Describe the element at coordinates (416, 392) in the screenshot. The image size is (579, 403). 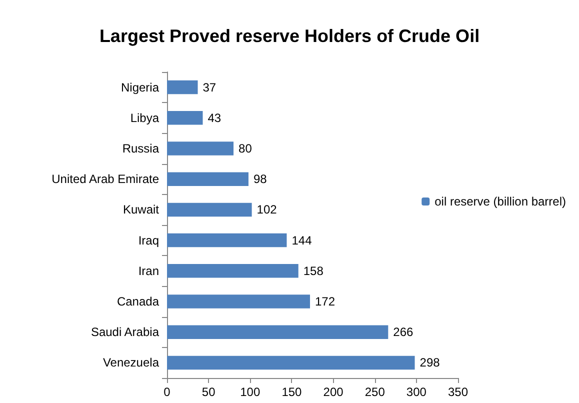
I see `x-tick-label: 300` at that location.